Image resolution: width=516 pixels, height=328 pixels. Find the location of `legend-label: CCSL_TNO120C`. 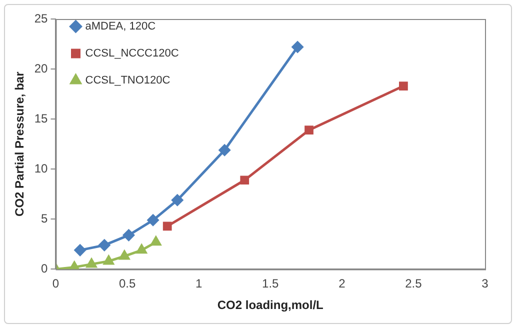

legend-label: CCSL_TNO120C is located at coordinates (127, 80).